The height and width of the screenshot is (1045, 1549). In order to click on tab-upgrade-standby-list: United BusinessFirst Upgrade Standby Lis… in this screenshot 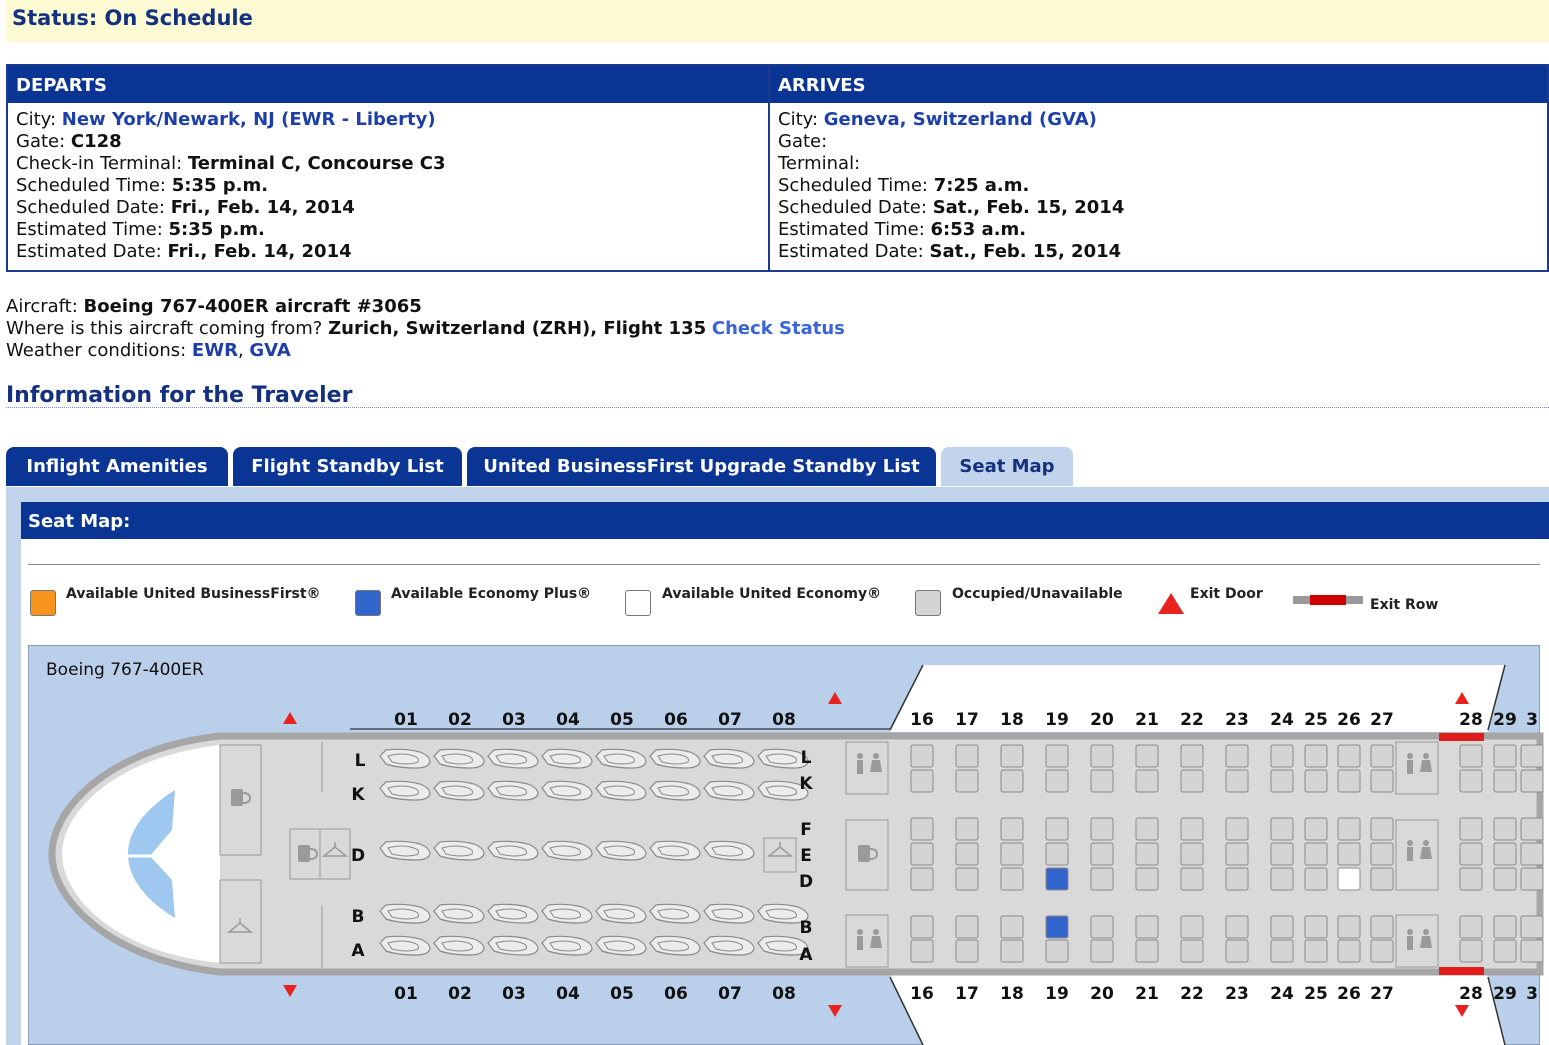, I will do `click(701, 466)`.